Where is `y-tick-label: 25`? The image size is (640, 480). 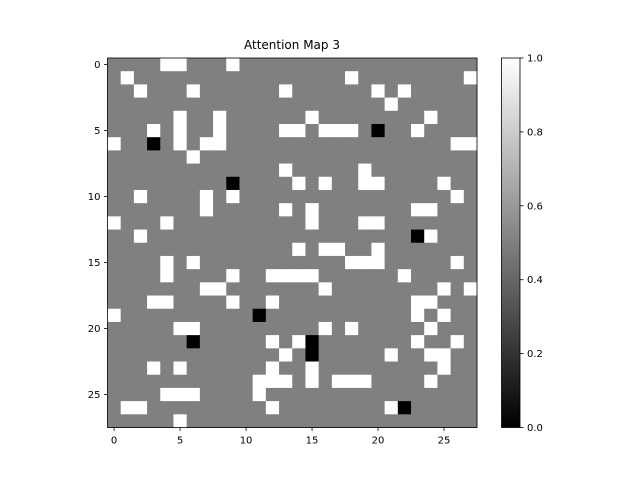 y-tick-label: 25 is located at coordinates (94, 395).